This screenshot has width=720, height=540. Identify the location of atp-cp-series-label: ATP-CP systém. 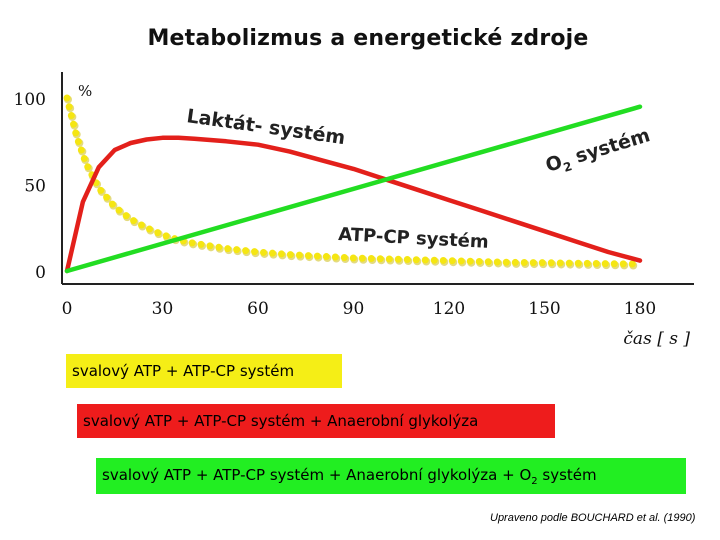
(413, 238).